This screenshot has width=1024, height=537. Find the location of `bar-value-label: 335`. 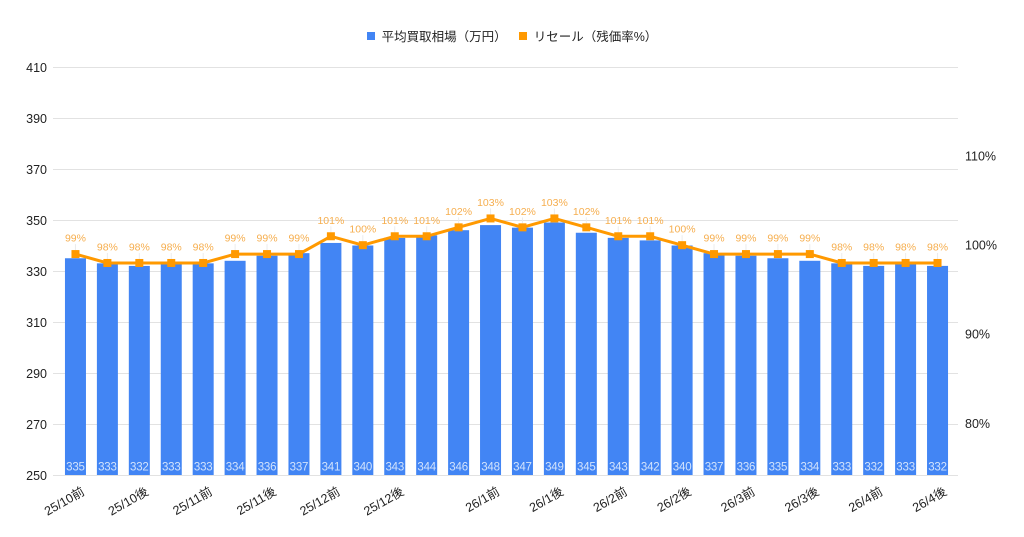

bar-value-label: 335 is located at coordinates (75, 468).